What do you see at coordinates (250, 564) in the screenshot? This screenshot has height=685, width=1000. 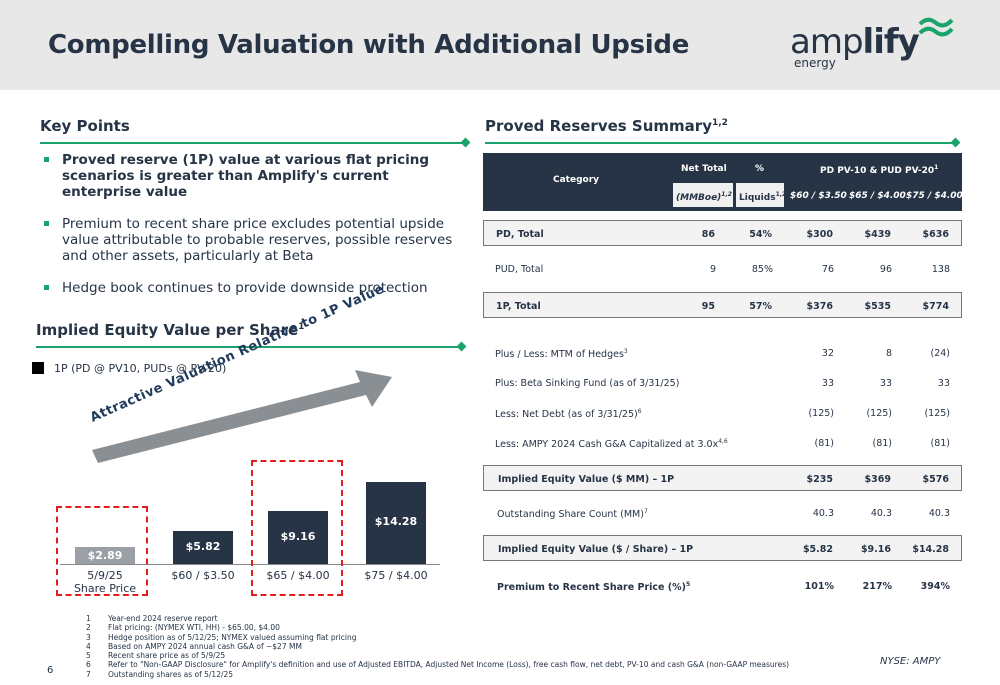 I see `chart-baseline` at bounding box center [250, 564].